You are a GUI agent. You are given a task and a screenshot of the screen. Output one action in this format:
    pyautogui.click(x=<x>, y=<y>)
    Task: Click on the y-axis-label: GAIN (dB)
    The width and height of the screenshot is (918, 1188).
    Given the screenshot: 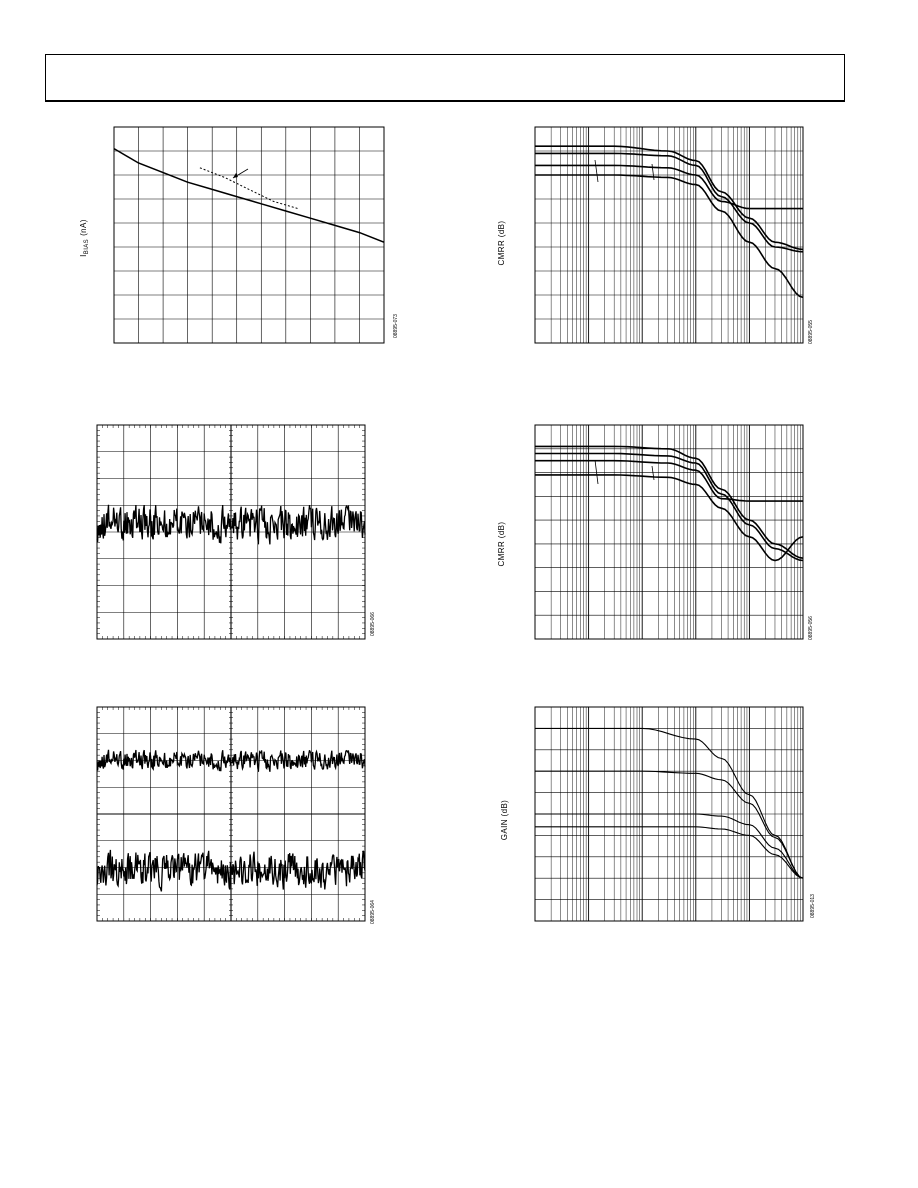 What is the action you would take?
    pyautogui.click(x=504, y=820)
    